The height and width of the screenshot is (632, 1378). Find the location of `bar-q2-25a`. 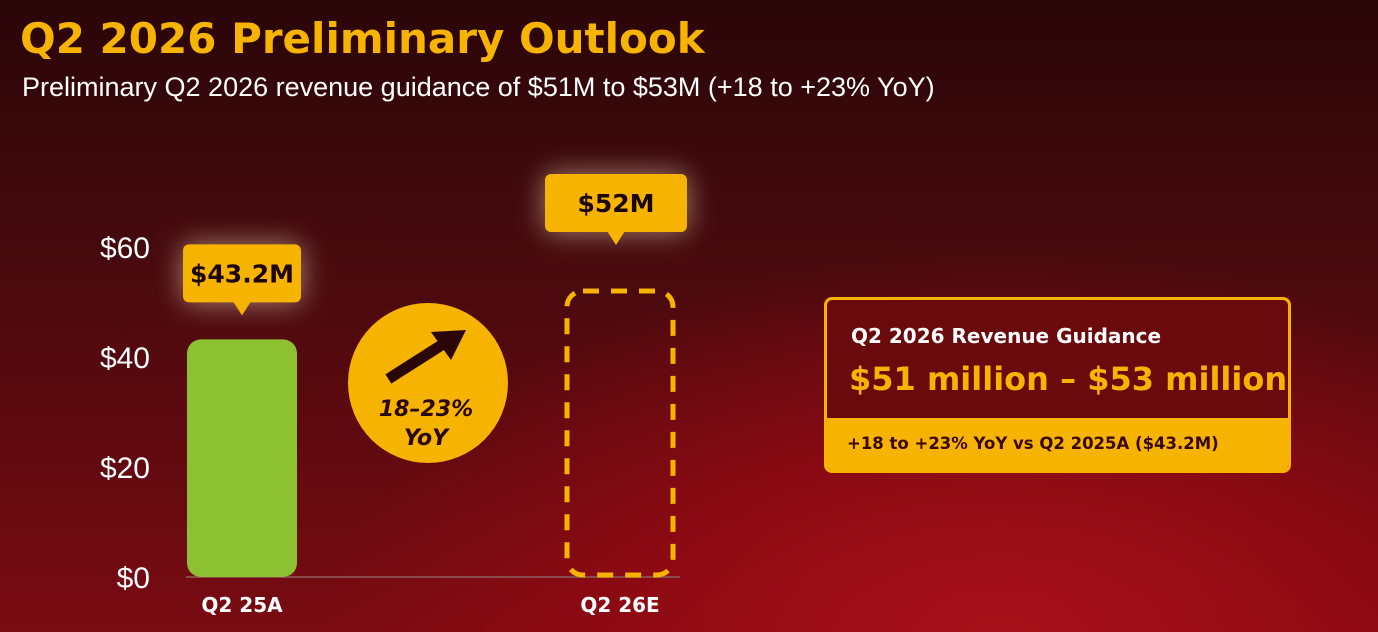

bar-q2-25a is located at coordinates (242, 458).